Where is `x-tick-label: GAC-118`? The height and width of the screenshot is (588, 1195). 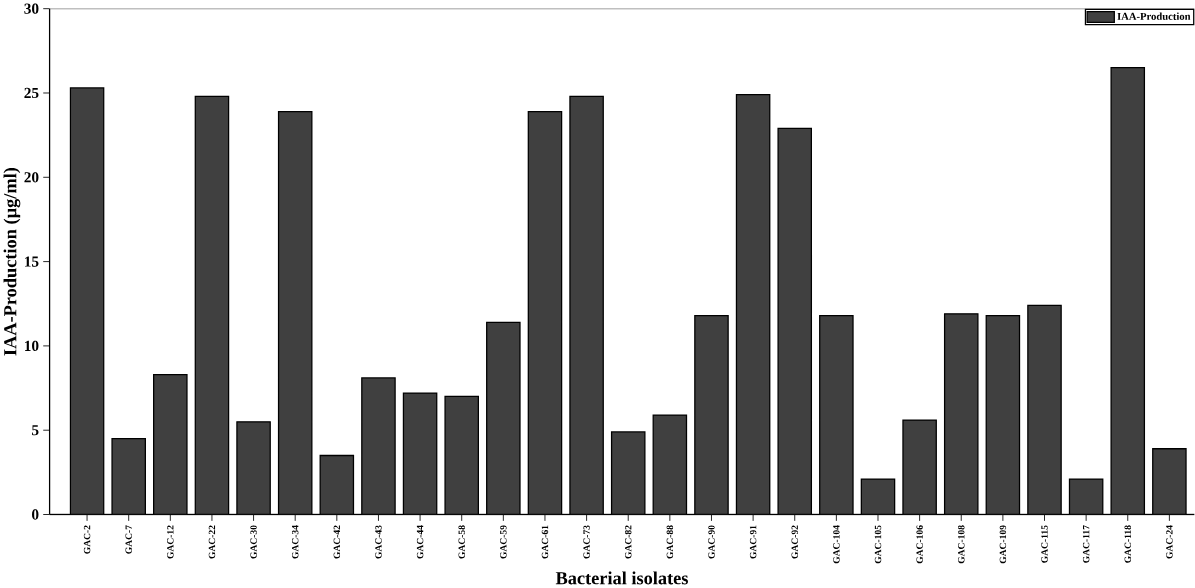 x-tick-label: GAC-118 is located at coordinates (1127, 544).